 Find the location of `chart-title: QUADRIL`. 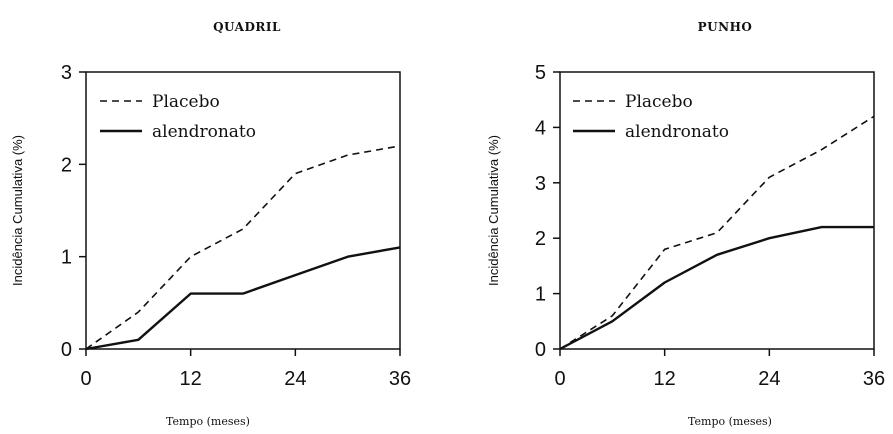

chart-title: QUADRIL is located at coordinates (247, 27).